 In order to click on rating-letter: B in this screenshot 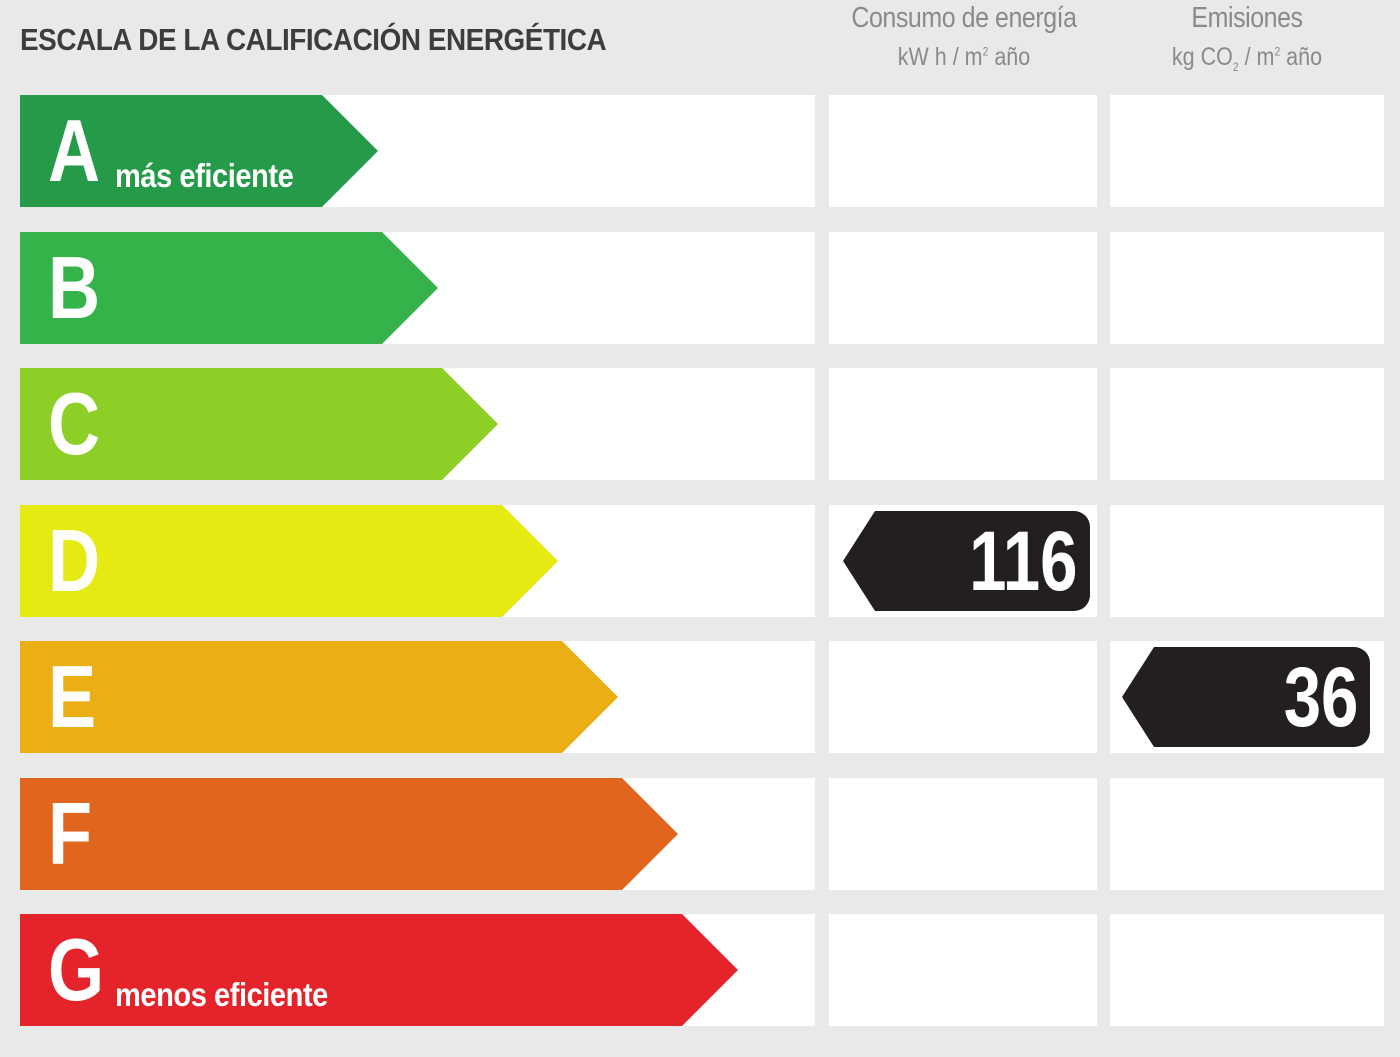, I will do `click(74, 287)`.